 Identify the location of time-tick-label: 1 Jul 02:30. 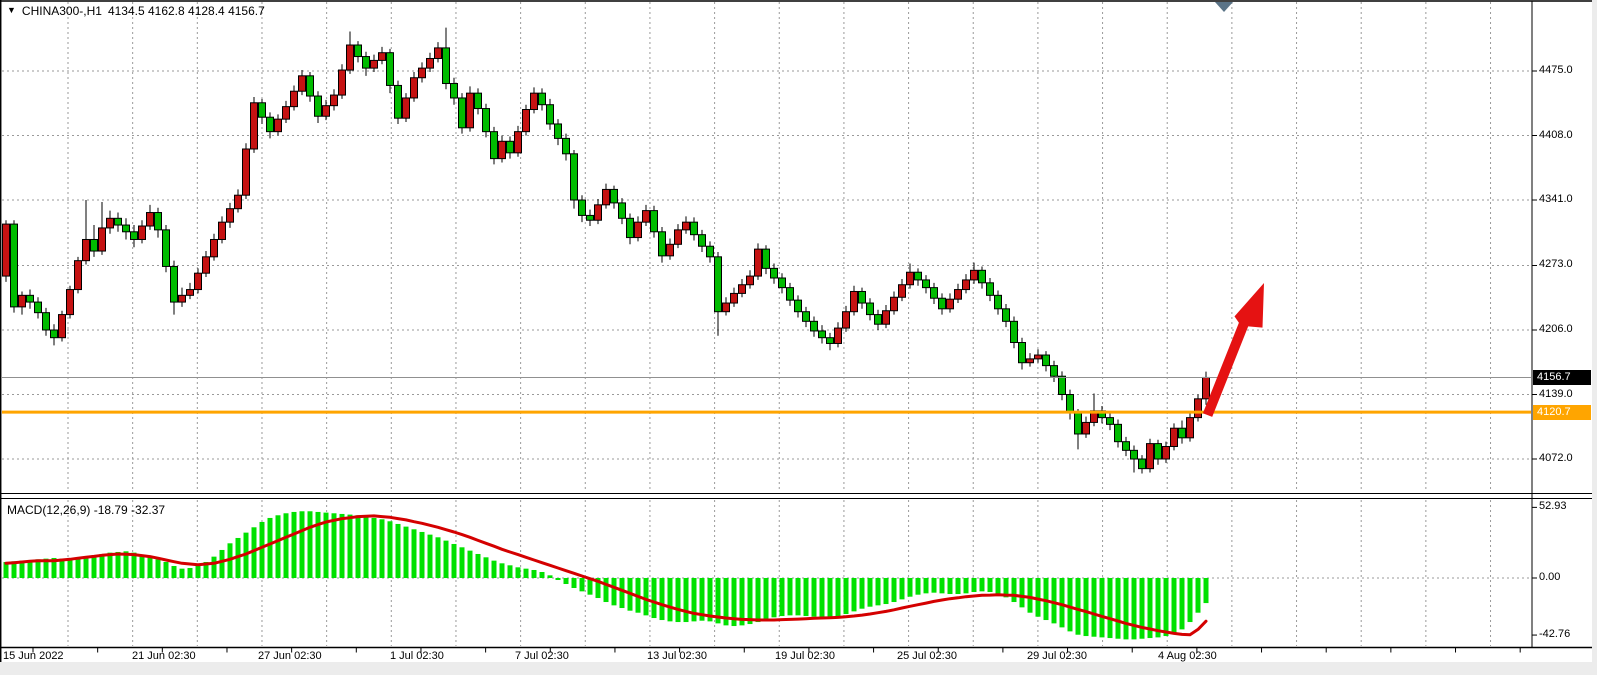
(417, 656).